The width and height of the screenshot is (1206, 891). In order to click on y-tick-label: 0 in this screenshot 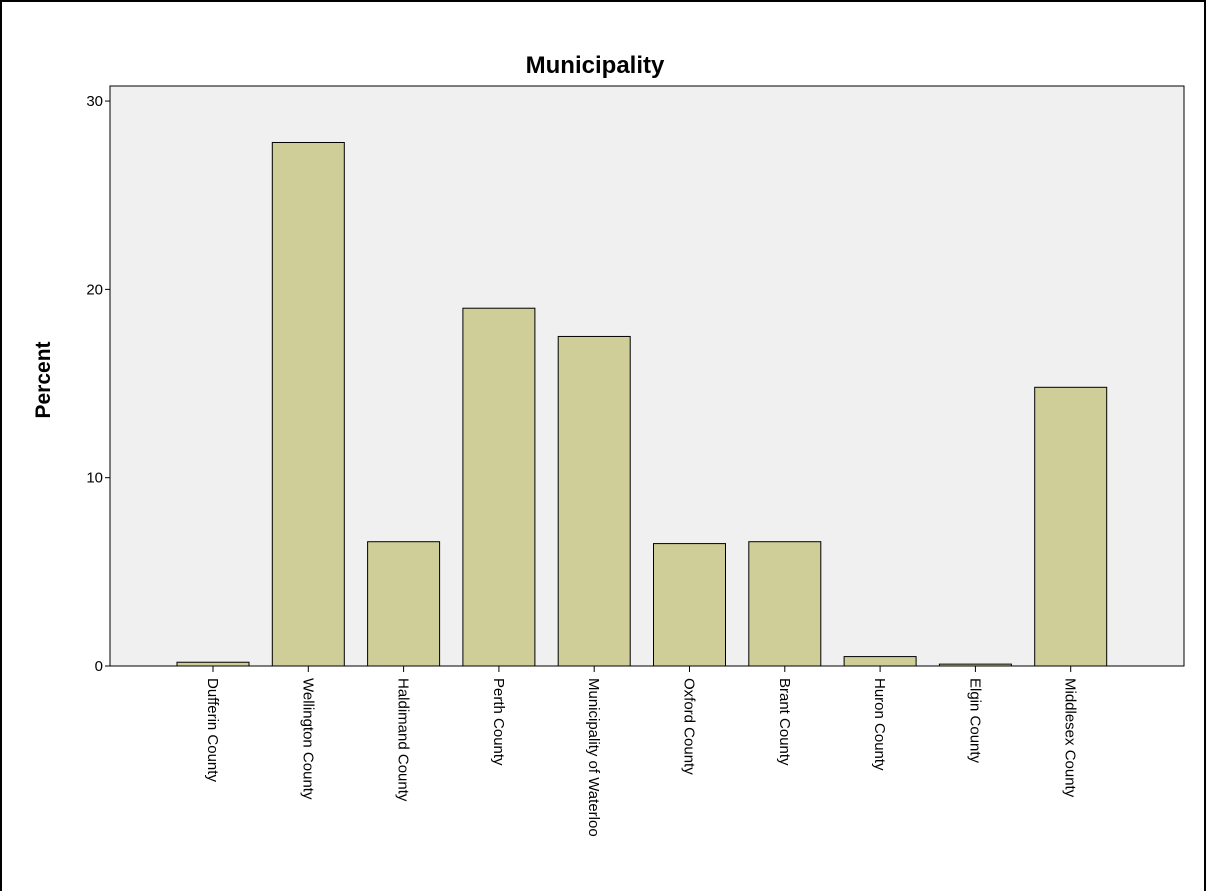, I will do `click(99, 666)`.